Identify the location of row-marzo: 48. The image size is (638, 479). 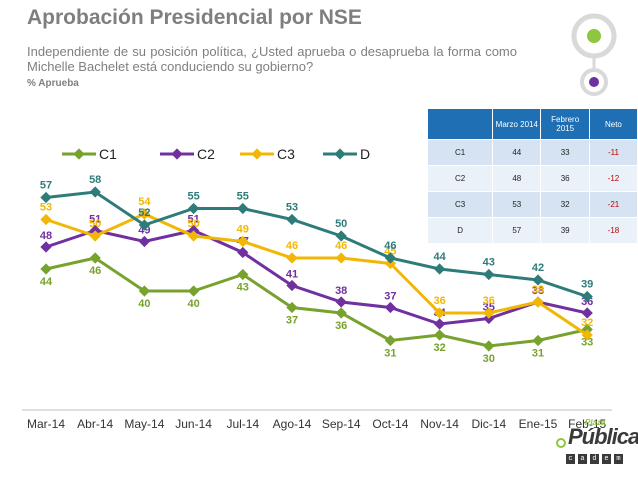
(517, 178).